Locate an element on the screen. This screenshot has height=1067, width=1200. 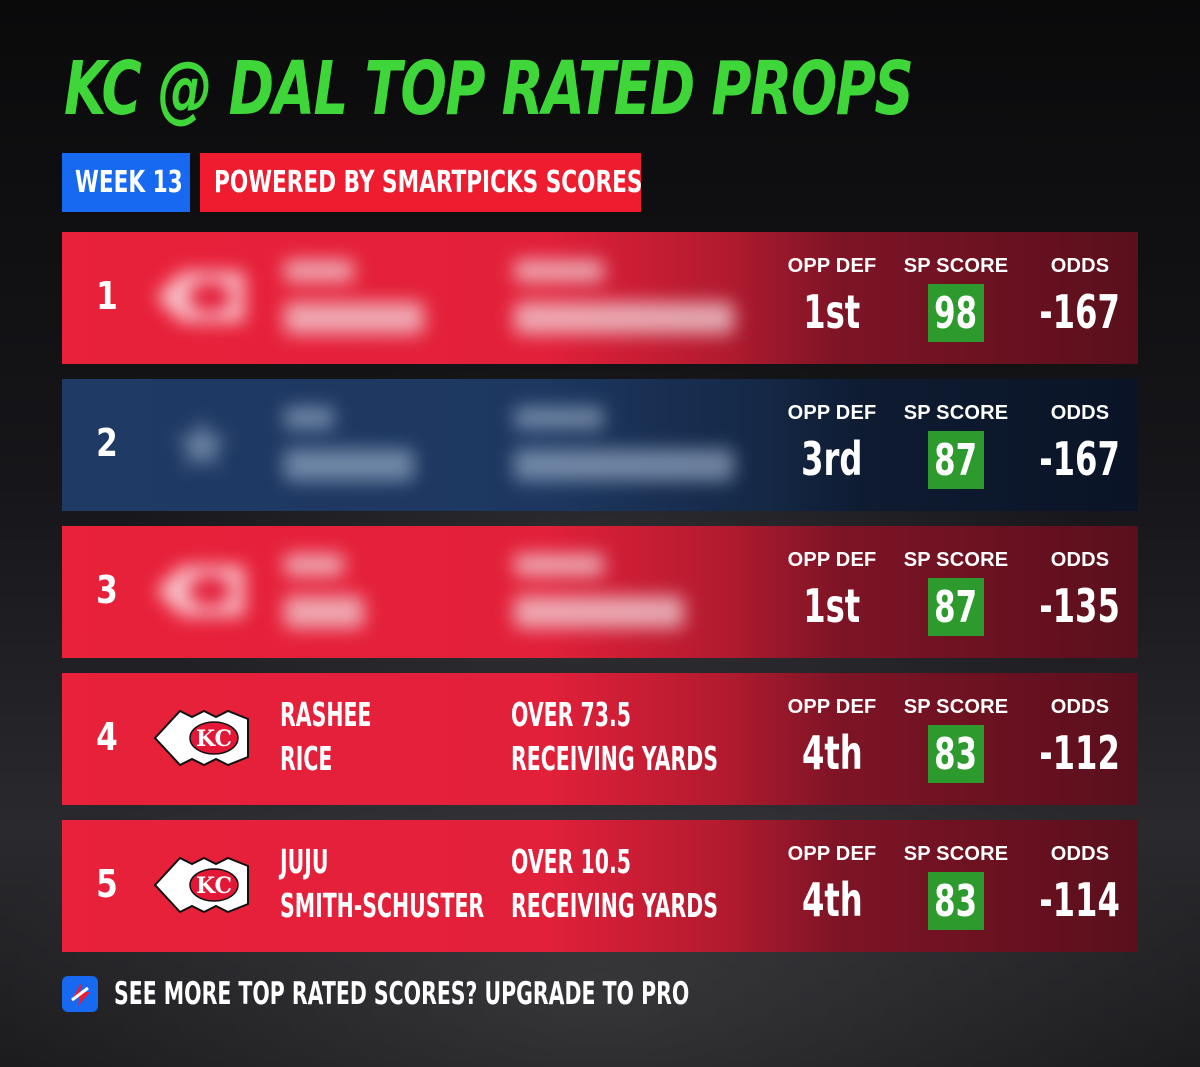
opp-def-column: OPP DEF 3rd is located at coordinates (832, 444).